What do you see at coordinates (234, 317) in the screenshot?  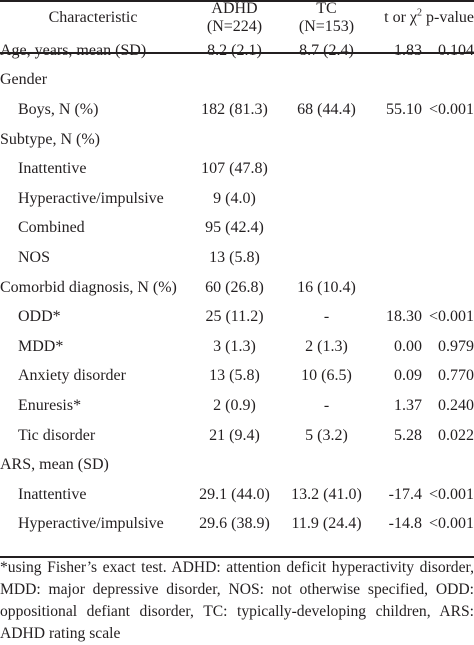 I see `adhd-value: 25 (11.2)` at bounding box center [234, 317].